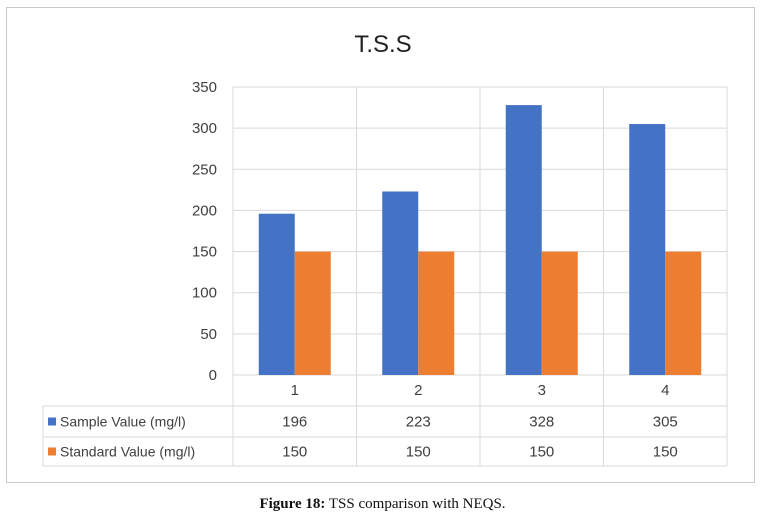  Describe the element at coordinates (295, 390) in the screenshot. I see `x-tick-label: 1` at that location.